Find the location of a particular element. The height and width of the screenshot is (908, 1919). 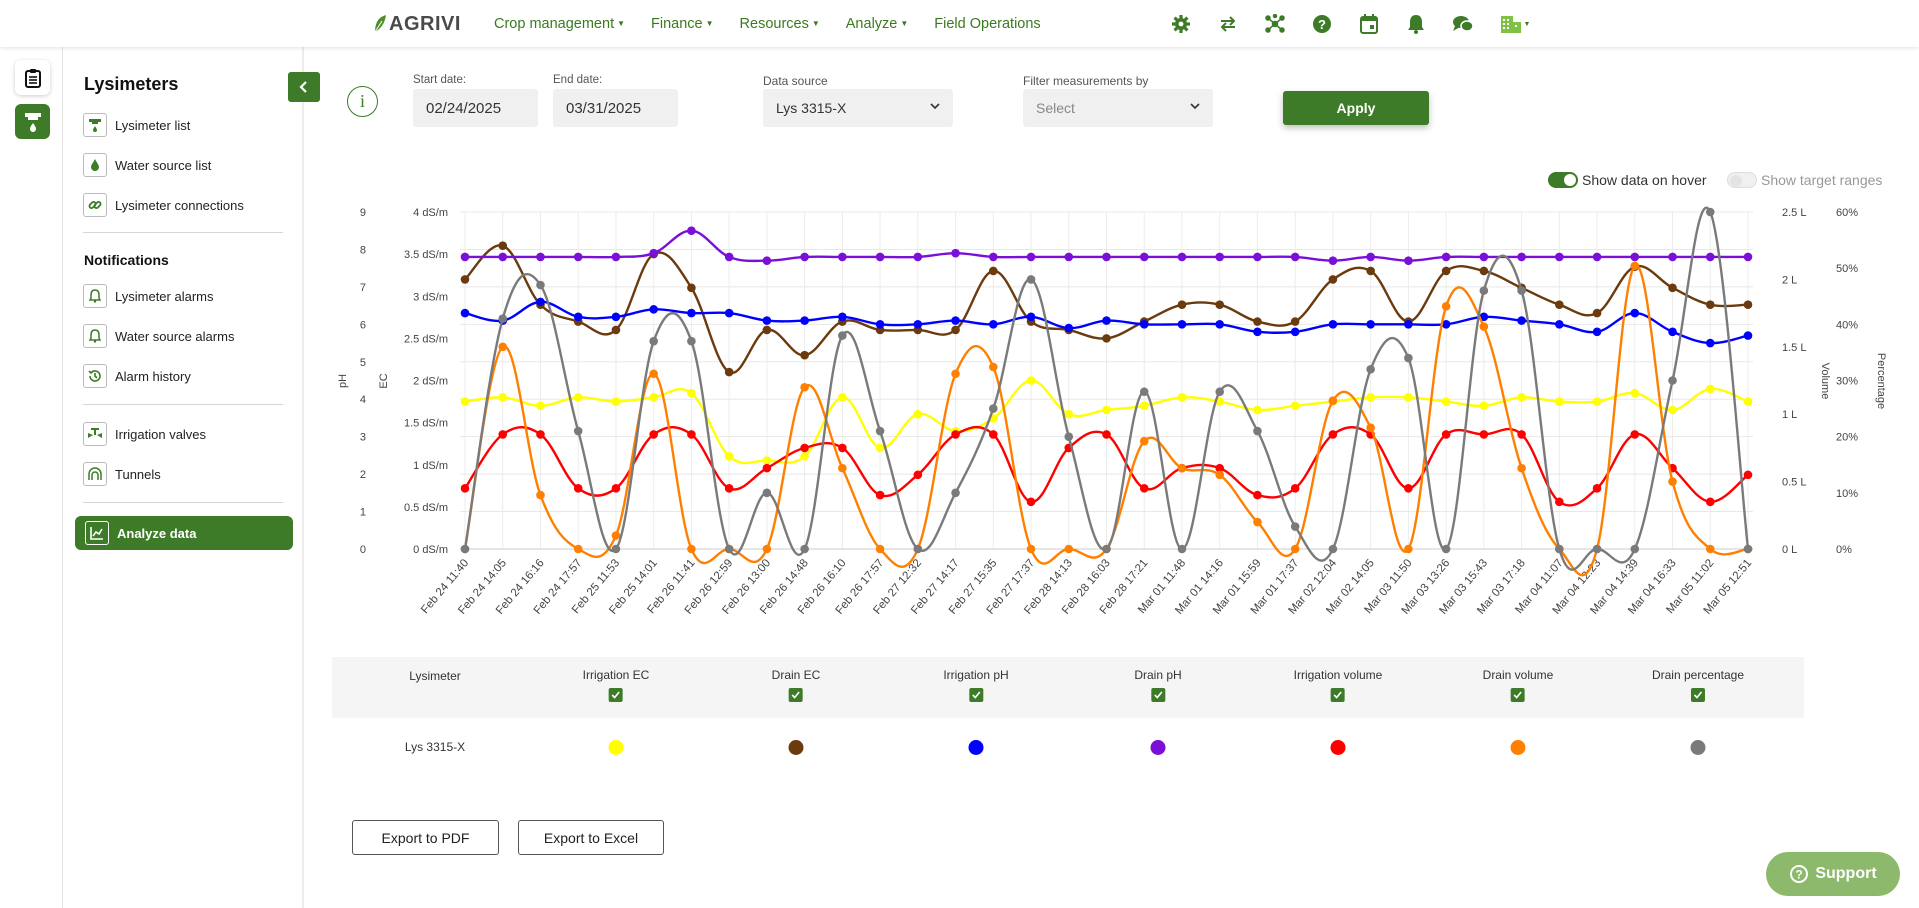

lysimeter-module-icon is located at coordinates (32, 121).